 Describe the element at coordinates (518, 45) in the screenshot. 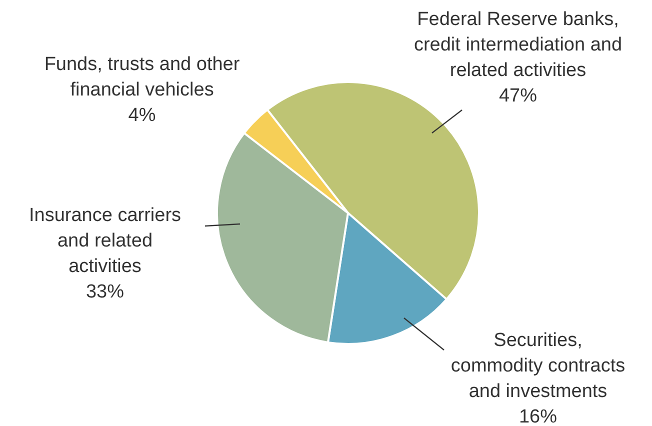

I see `slice-label: Federal Reserve banks, credit intermediation and related activities` at that location.